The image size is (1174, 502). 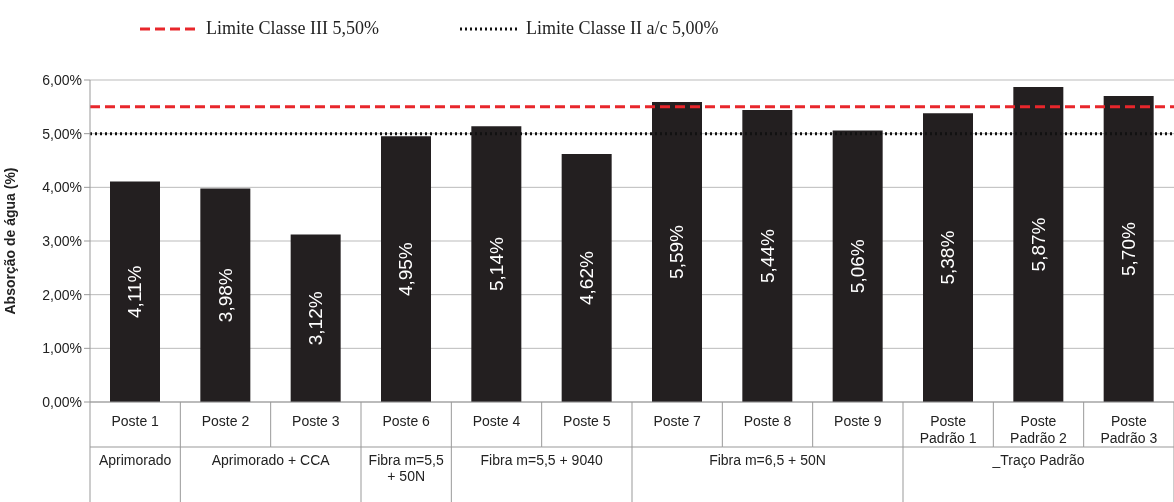 What do you see at coordinates (135, 421) in the screenshot?
I see `x-tick-label: Poste 1` at bounding box center [135, 421].